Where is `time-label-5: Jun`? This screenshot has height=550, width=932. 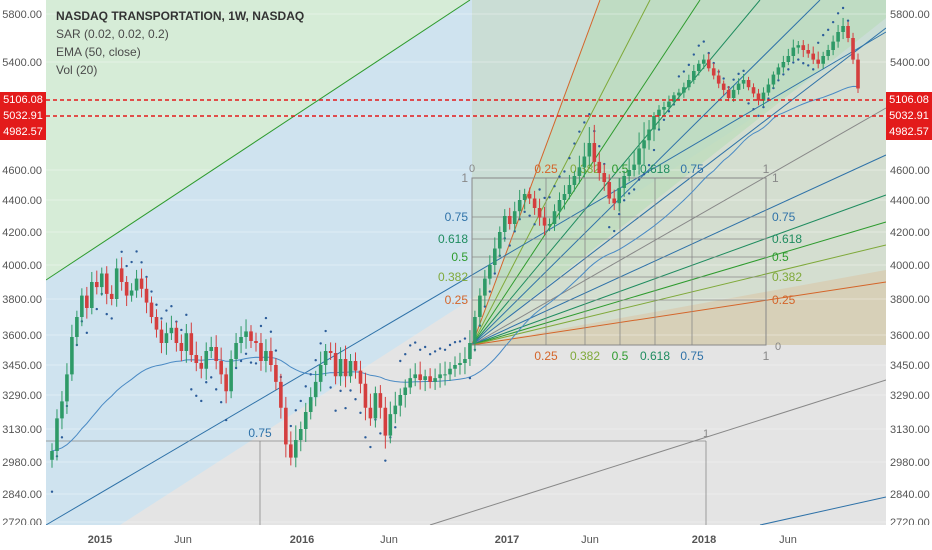 time-label-5: Jun is located at coordinates (590, 540).